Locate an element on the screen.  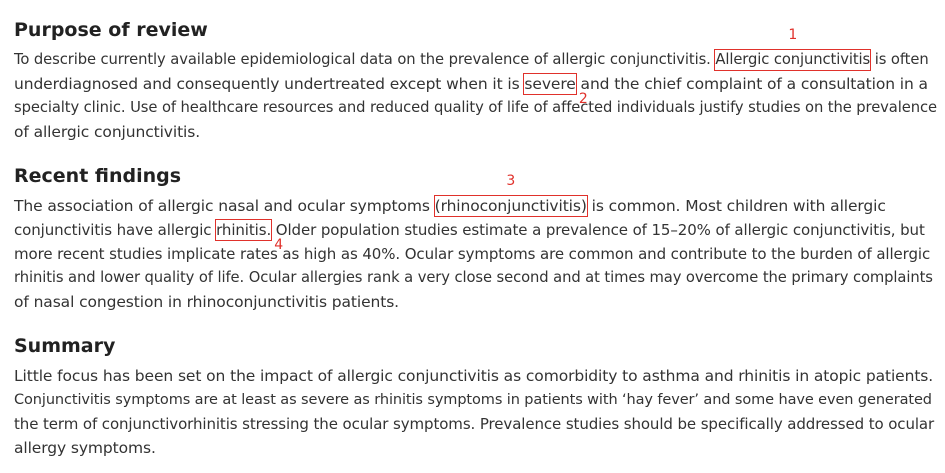
annotation-number: 2 is located at coordinates (583, 99).